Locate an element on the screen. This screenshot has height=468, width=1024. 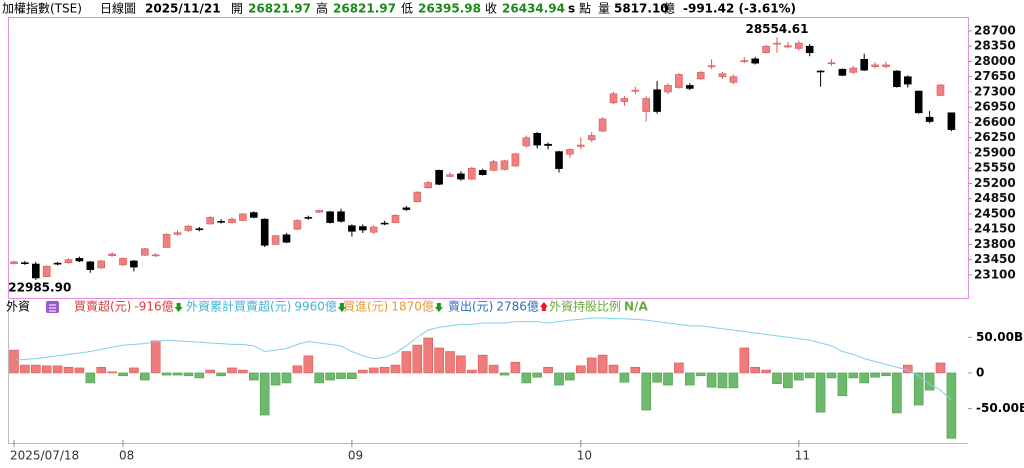
y-tick-label: 28350 is located at coordinates (995, 46).